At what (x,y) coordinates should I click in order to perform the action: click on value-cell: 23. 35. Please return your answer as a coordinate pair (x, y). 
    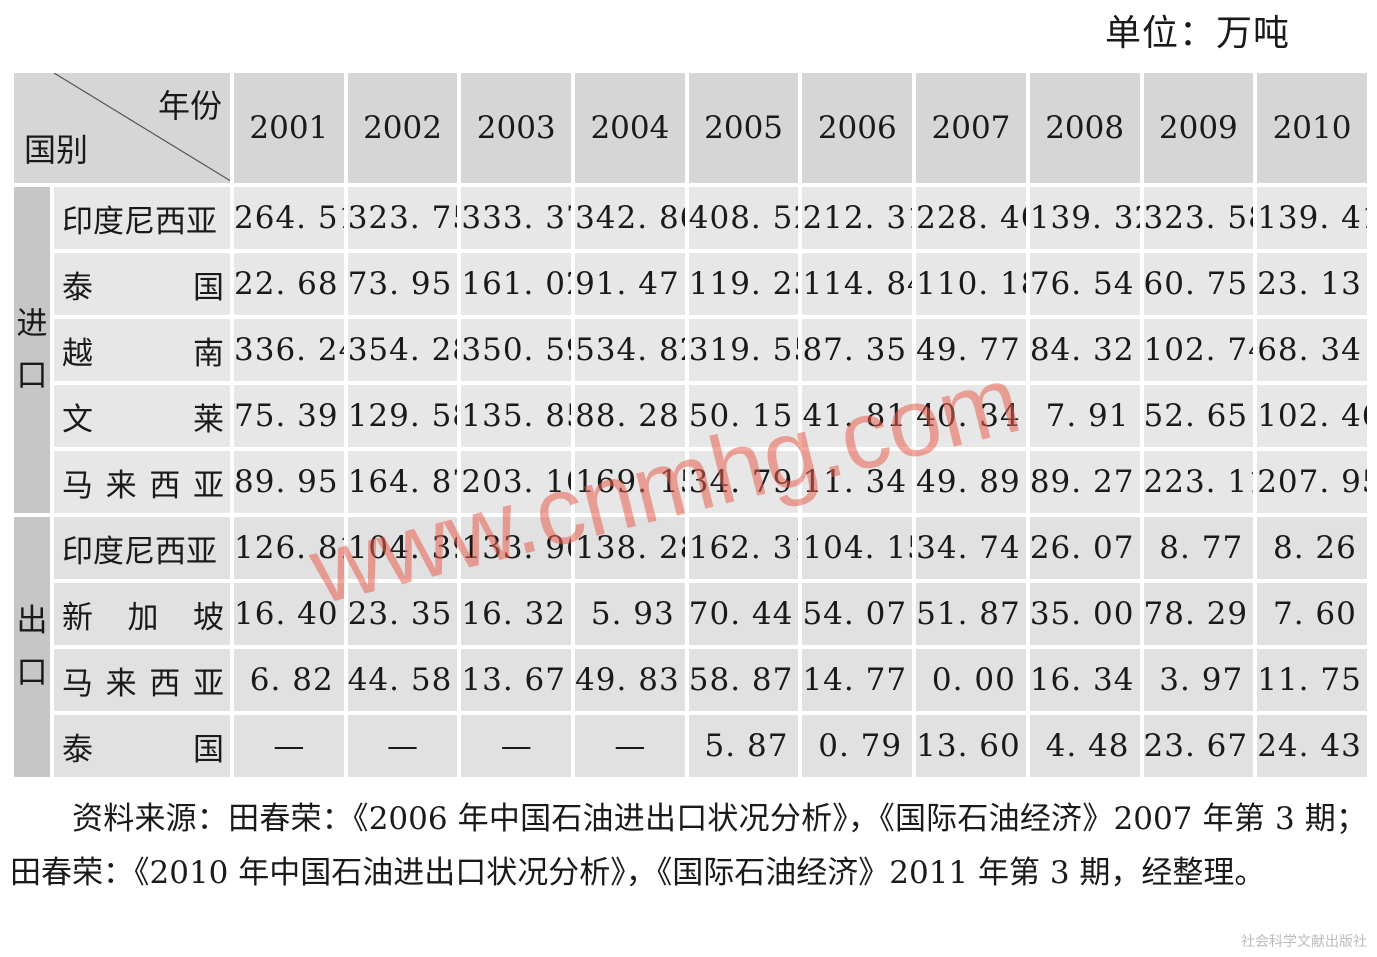
    Looking at the image, I should click on (402, 614).